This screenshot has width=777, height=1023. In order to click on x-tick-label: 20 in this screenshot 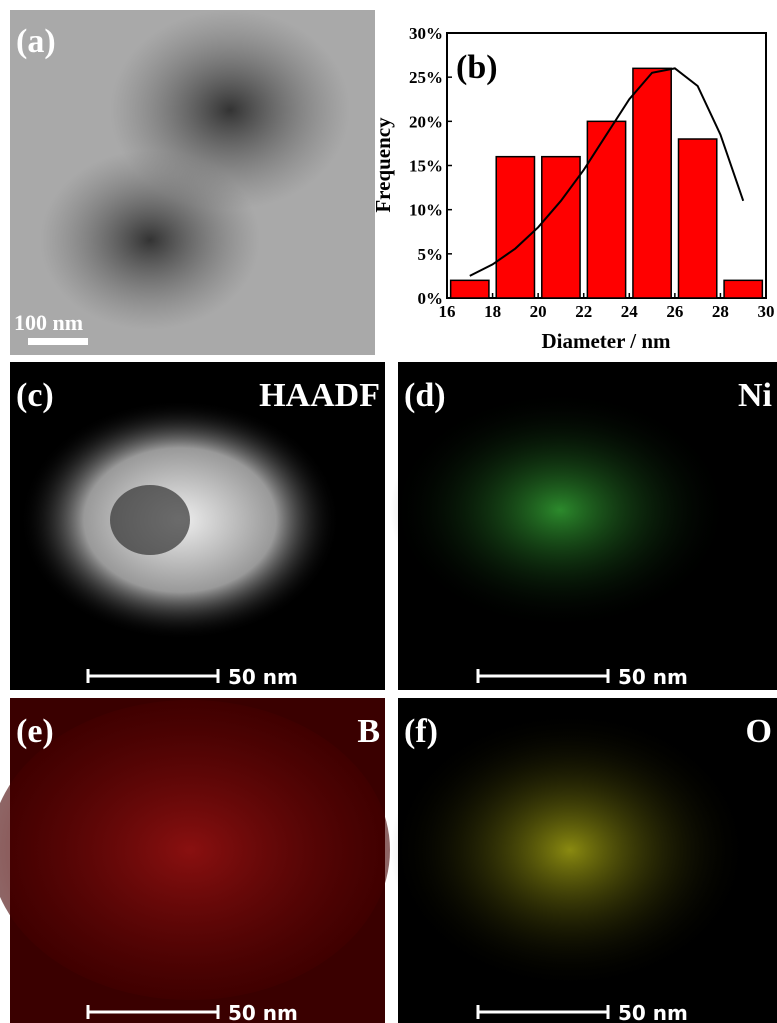, I will do `click(538, 311)`.